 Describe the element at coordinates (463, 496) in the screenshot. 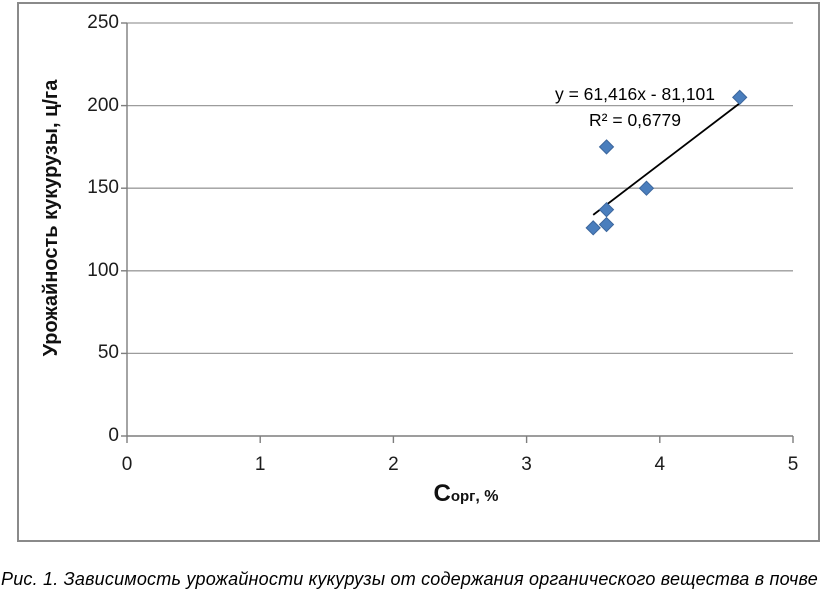

I see `x-axis-title-subscript: орг` at that location.